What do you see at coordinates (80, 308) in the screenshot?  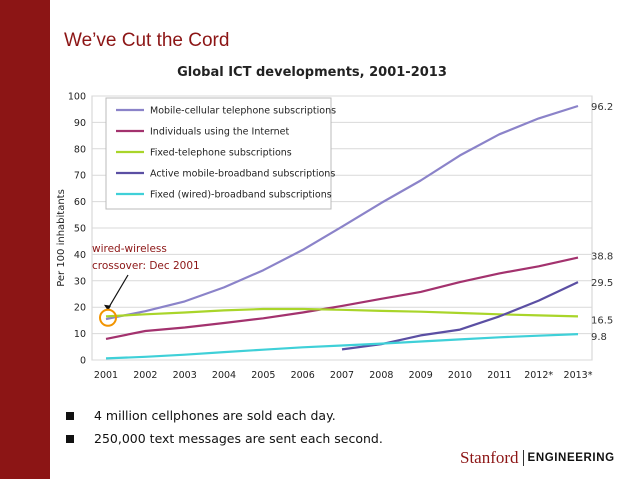 I see `y-tick-label: 20` at bounding box center [80, 308].